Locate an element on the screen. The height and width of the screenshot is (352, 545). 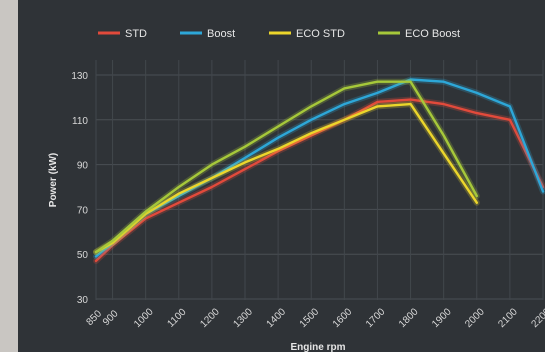
left-border-strip is located at coordinates (9, 176).